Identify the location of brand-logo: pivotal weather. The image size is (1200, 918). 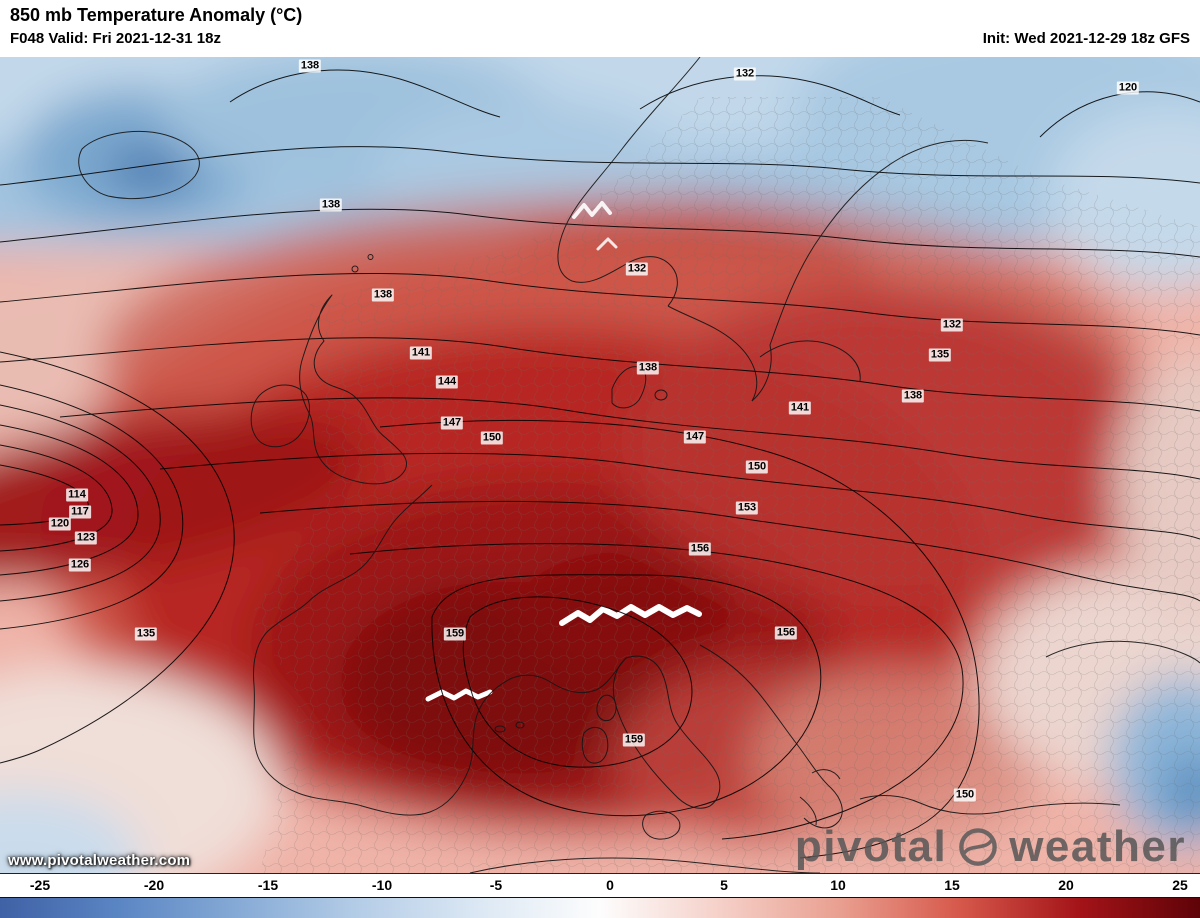
(990, 847).